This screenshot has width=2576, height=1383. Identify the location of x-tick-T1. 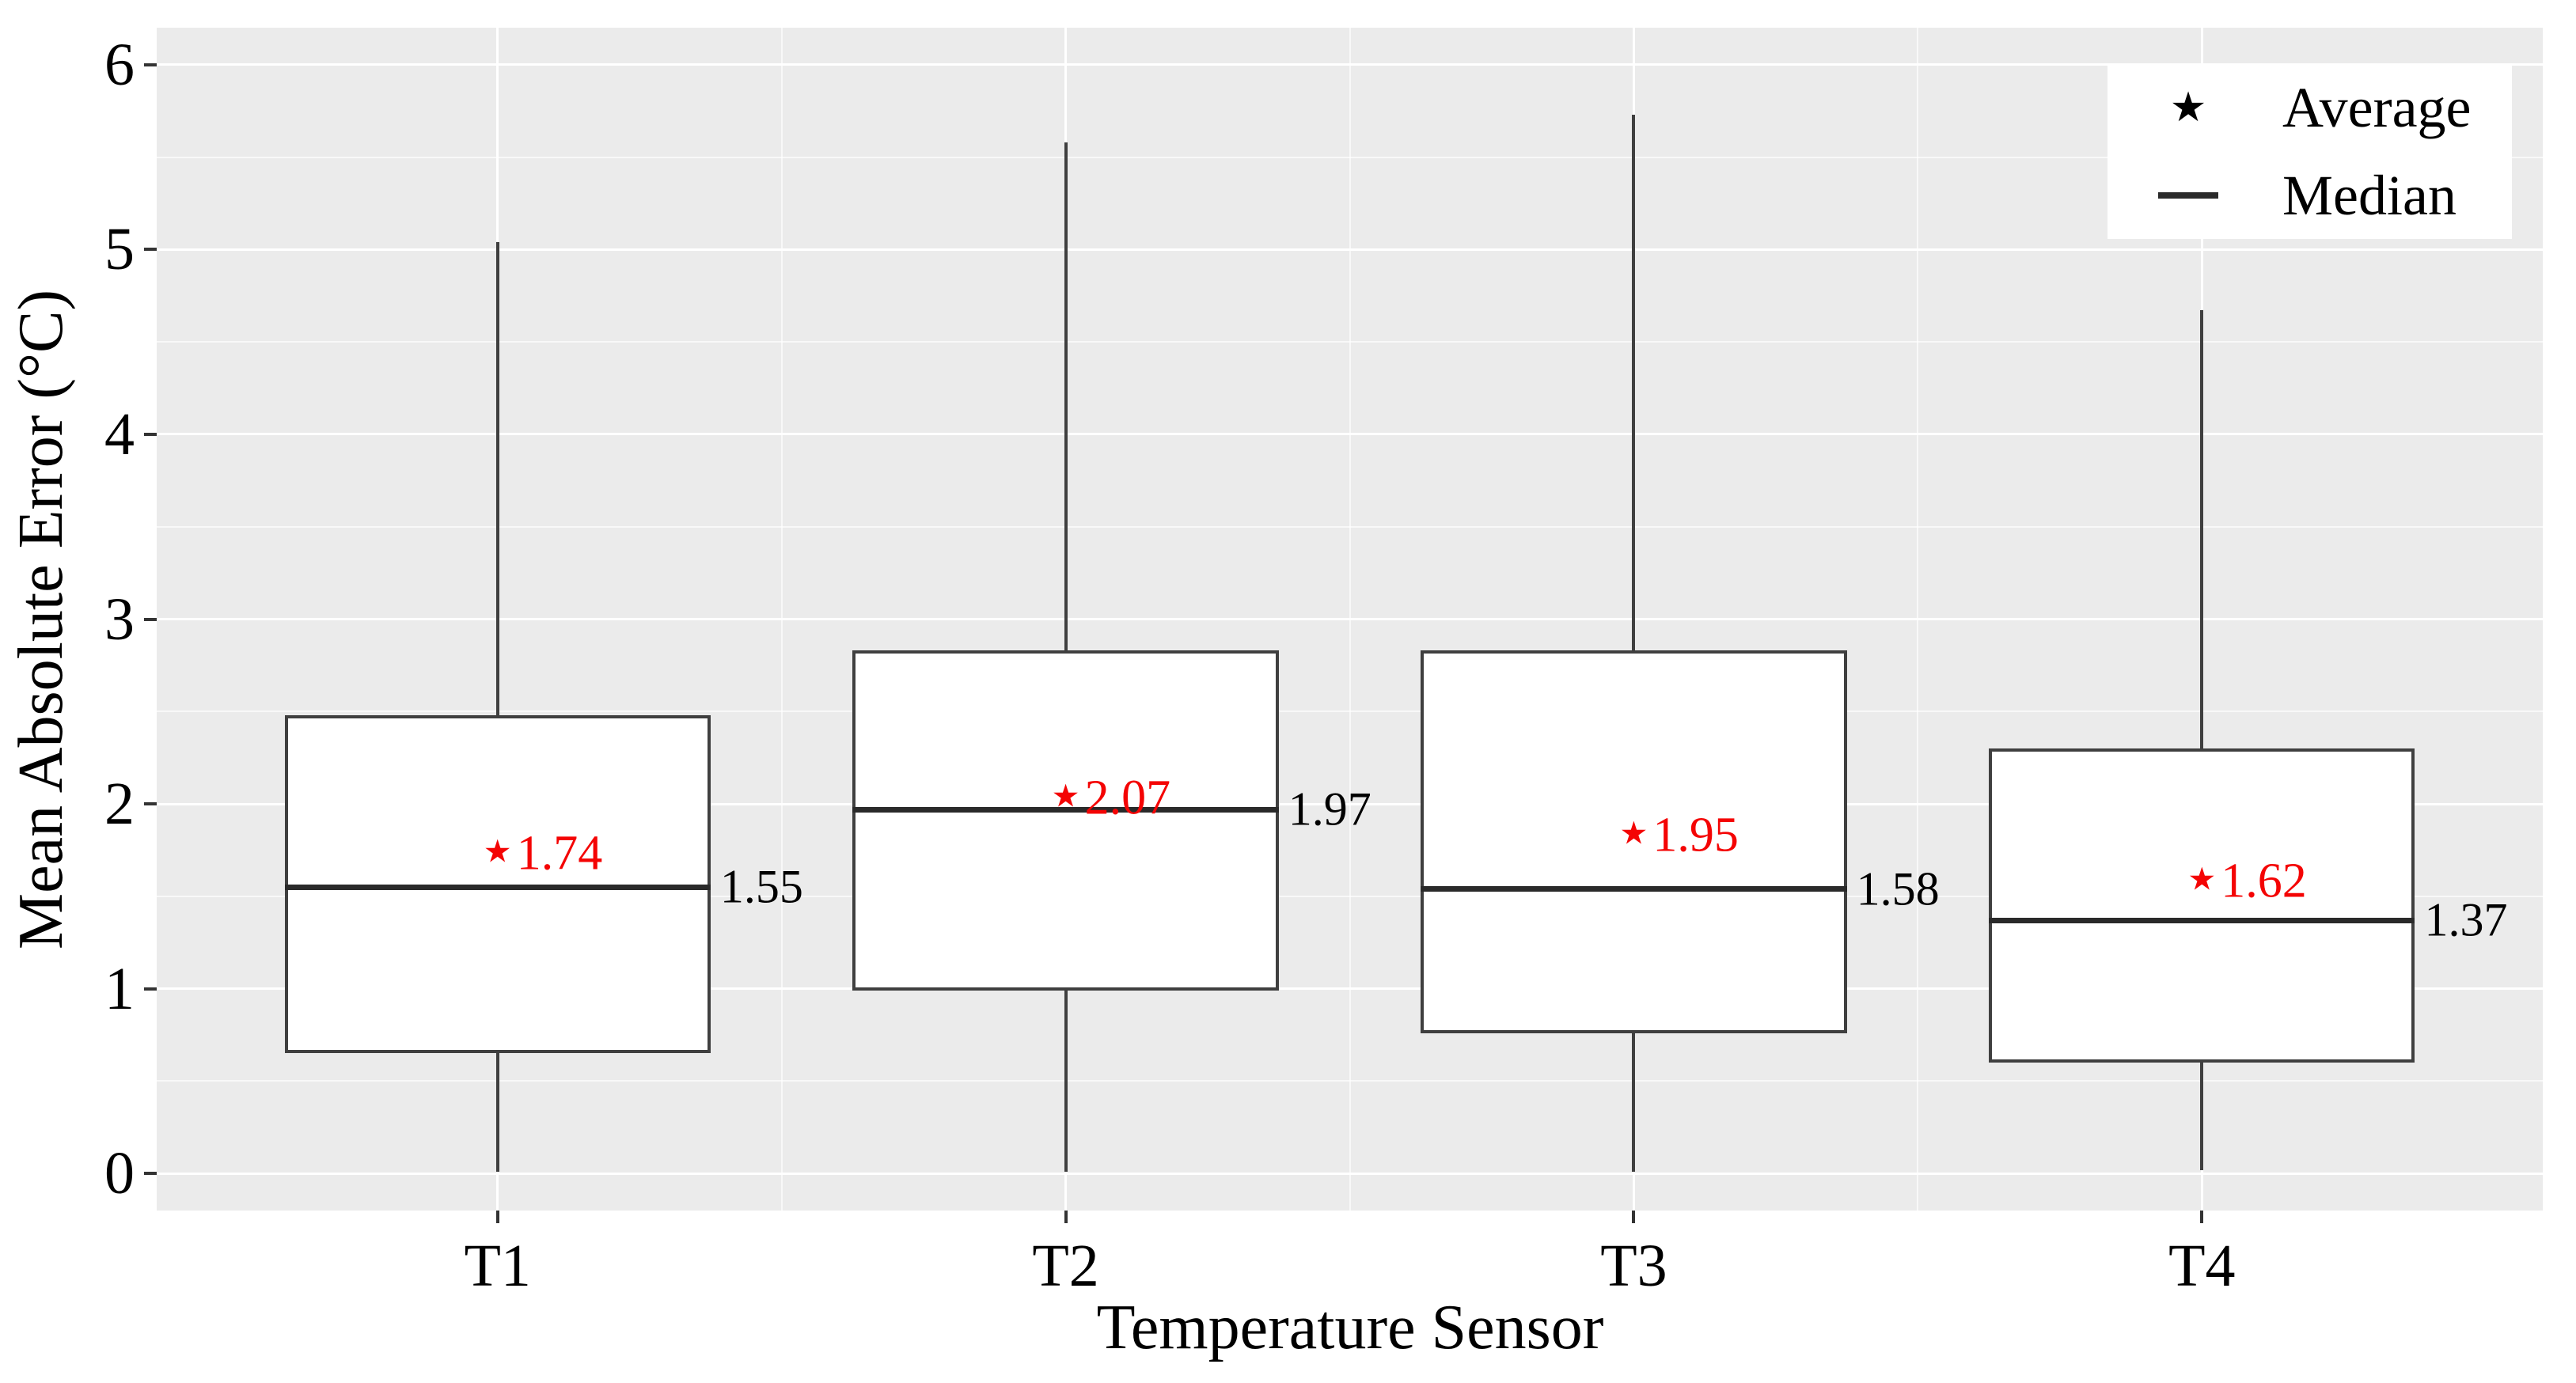
(497, 1217).